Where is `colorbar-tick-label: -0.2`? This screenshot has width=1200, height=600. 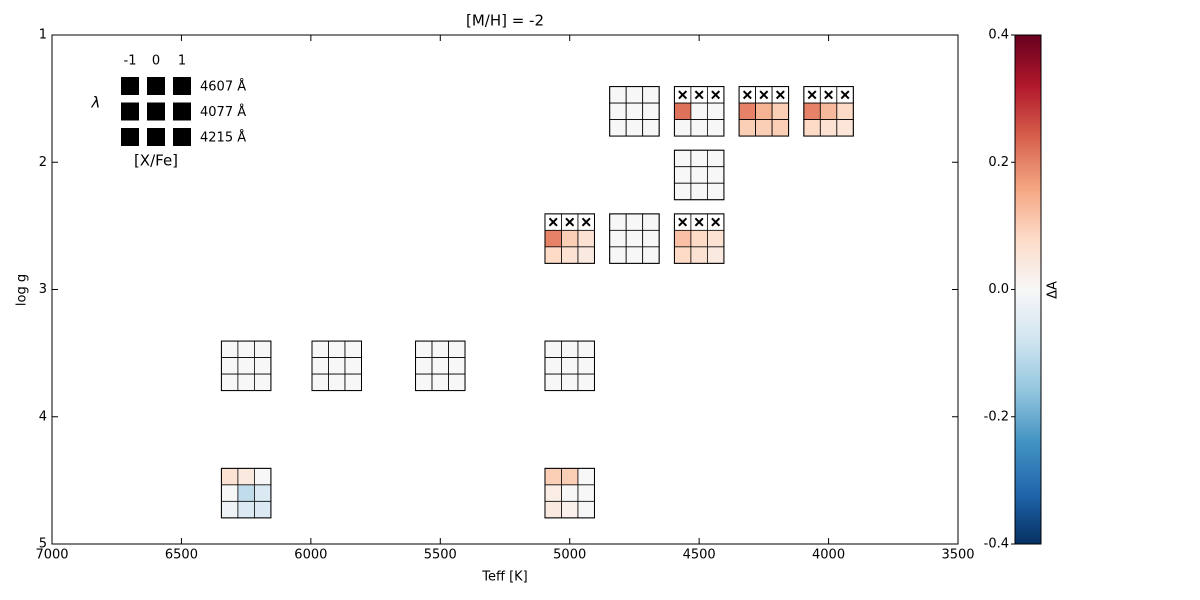
colorbar-tick-label: -0.2 is located at coordinates (996, 416).